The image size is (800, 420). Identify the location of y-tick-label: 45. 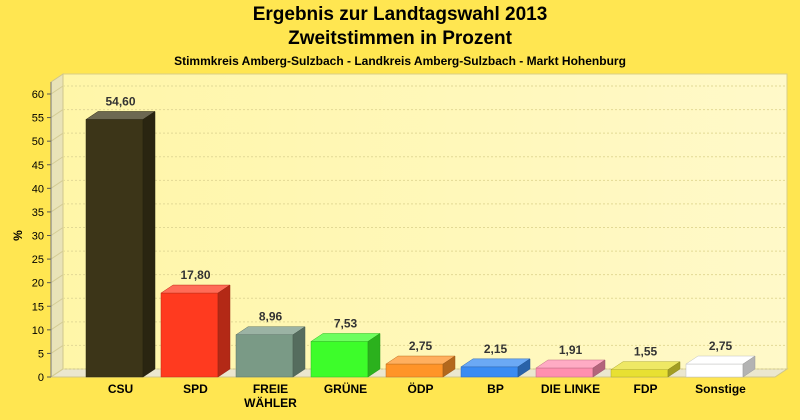
(38, 166).